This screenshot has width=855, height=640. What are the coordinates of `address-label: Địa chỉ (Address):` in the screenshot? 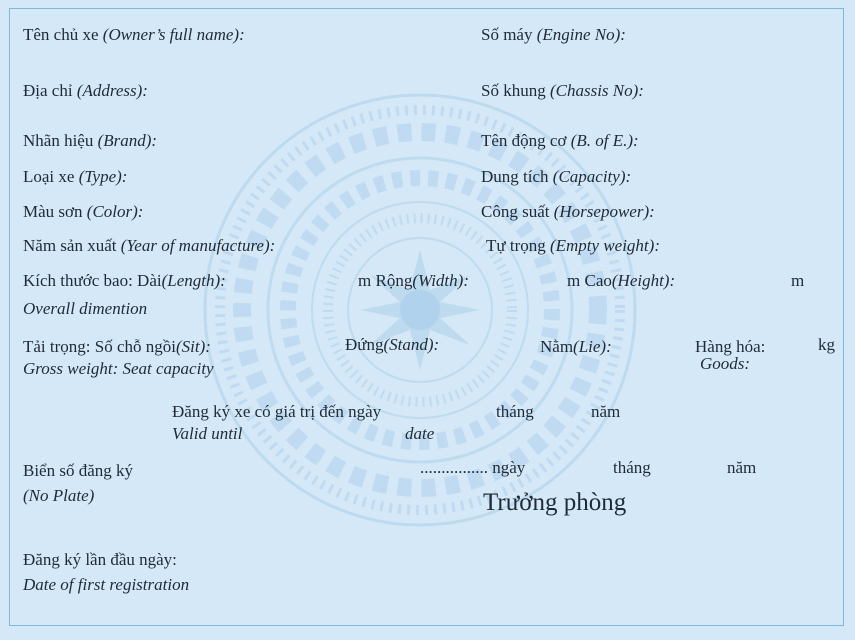 It's located at (85, 90).